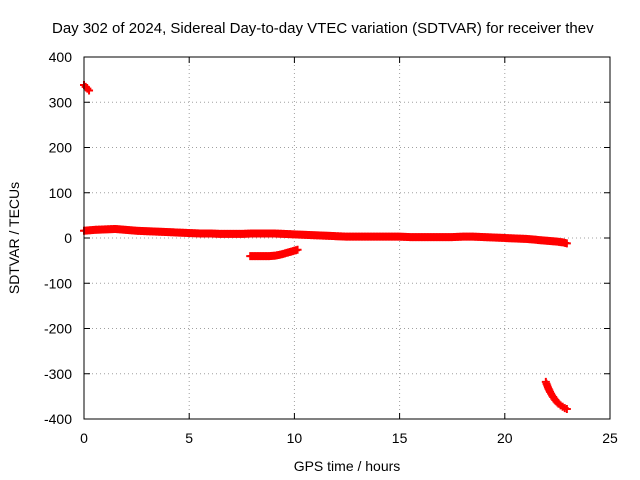  Describe the element at coordinates (61, 148) in the screenshot. I see `y-tick-label: 200` at that location.